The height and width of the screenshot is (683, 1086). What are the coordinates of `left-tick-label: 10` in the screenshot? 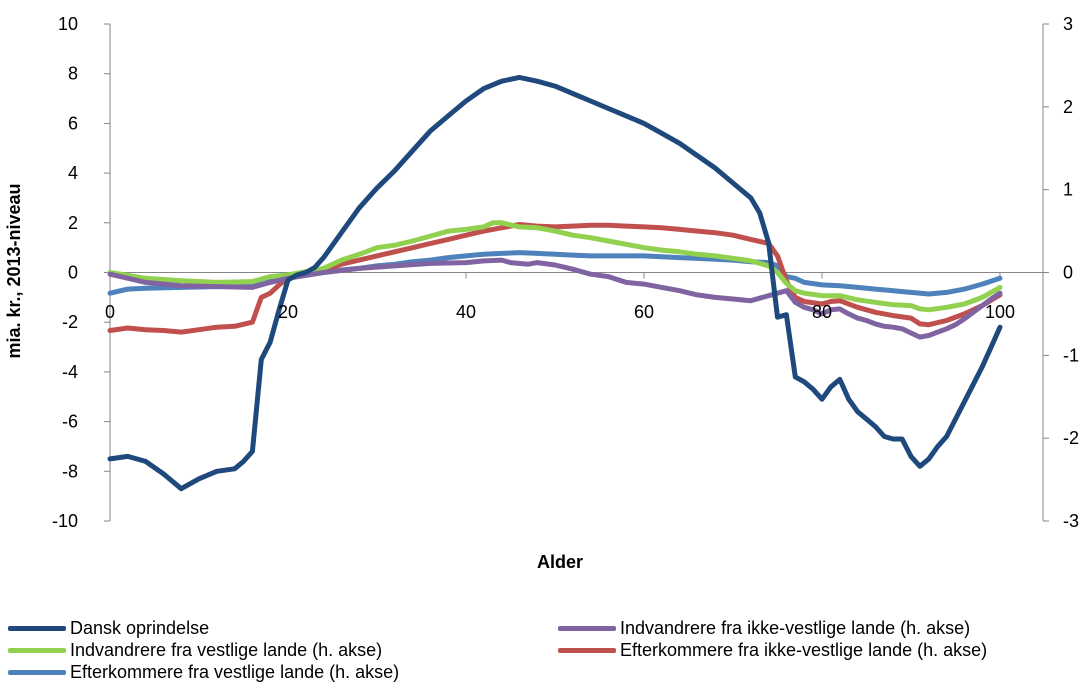 It's located at (68, 24).